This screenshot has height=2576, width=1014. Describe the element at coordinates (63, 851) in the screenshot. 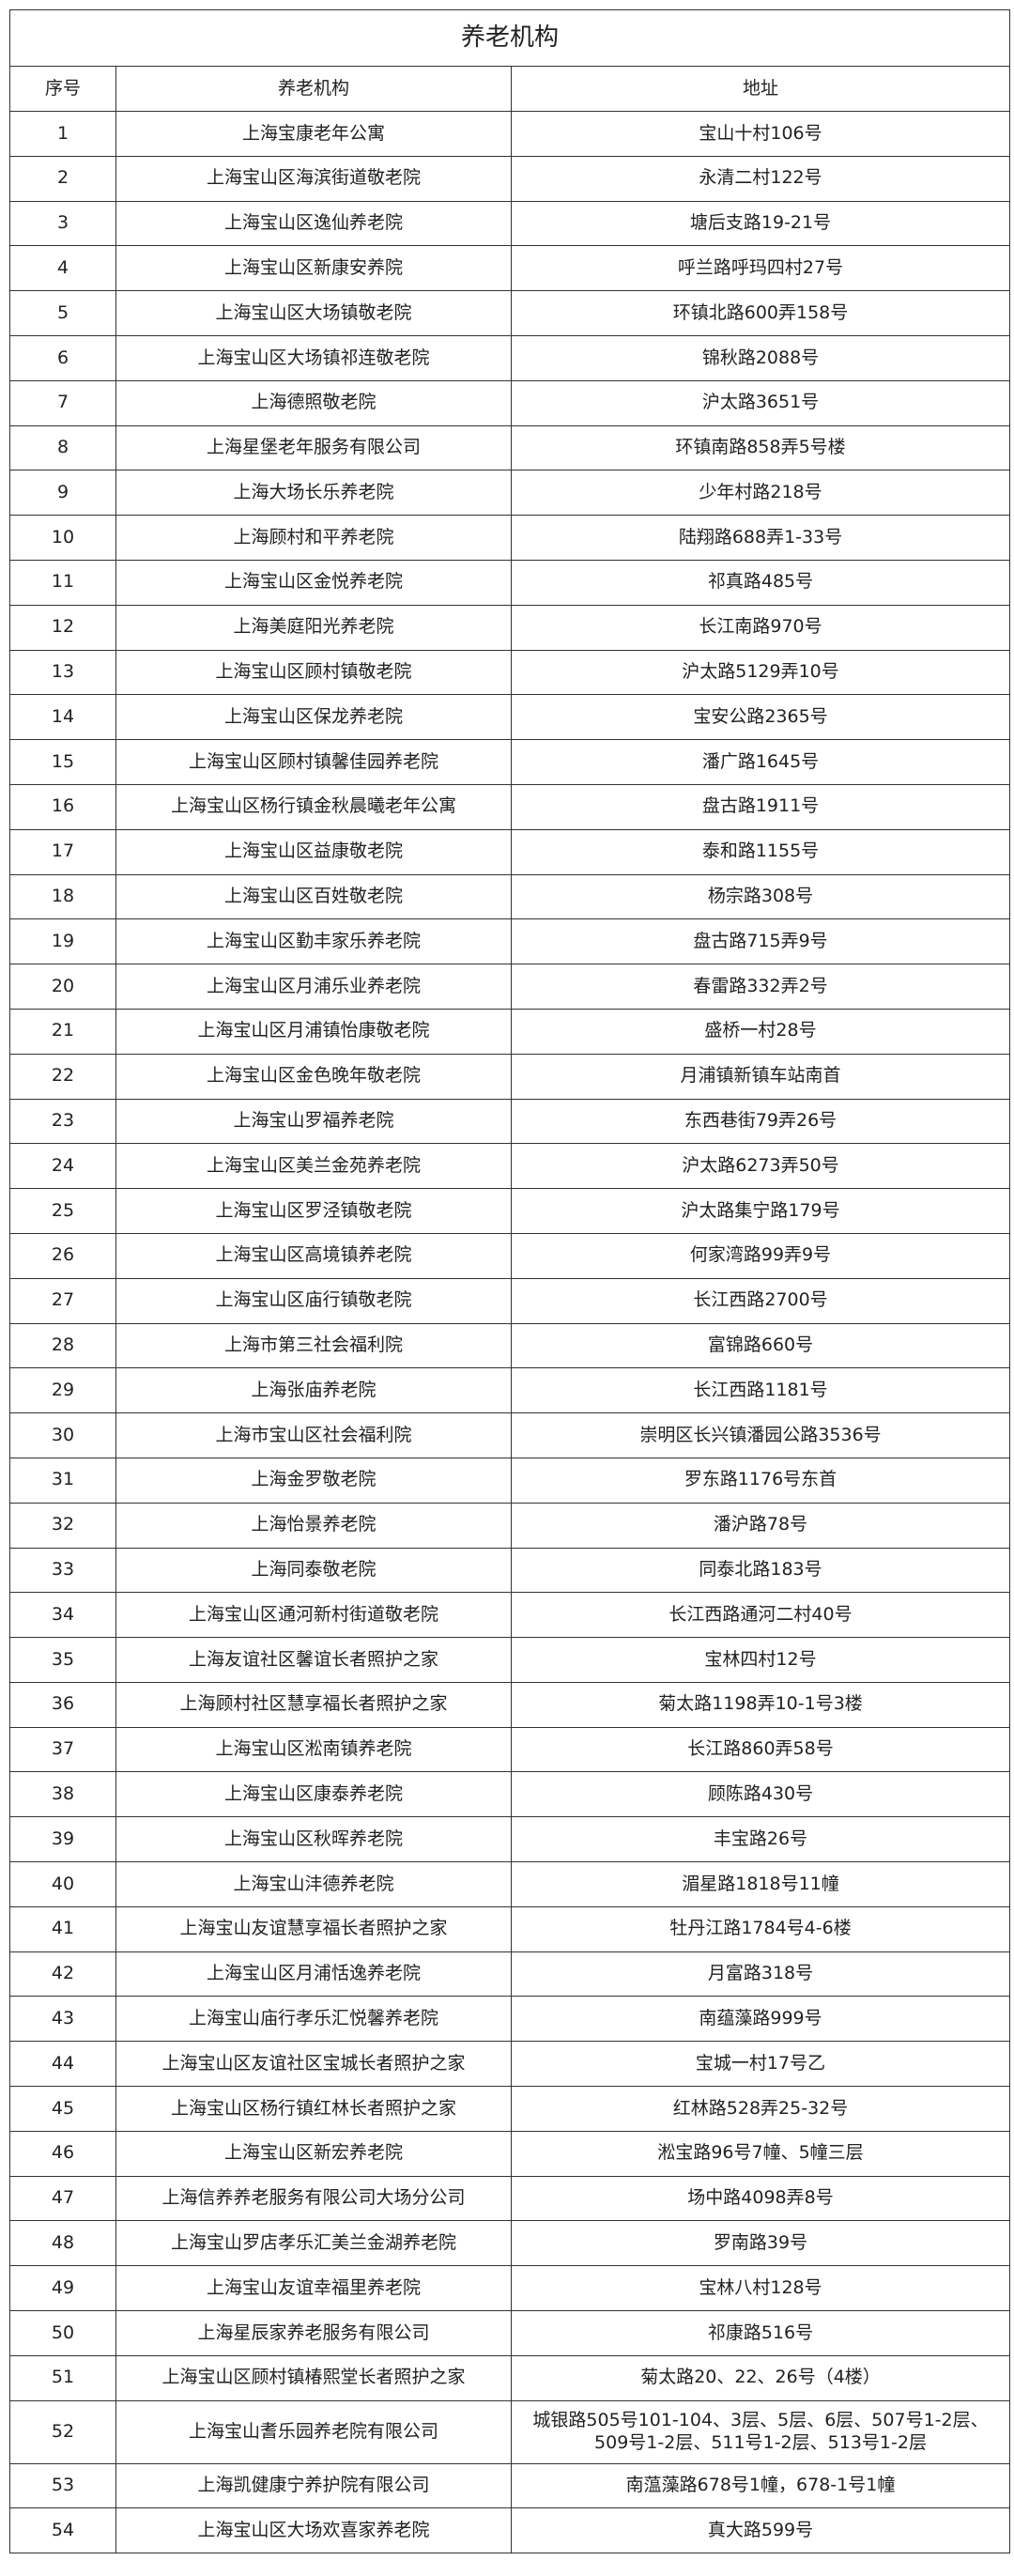

I see `cell-index: 17` at that location.